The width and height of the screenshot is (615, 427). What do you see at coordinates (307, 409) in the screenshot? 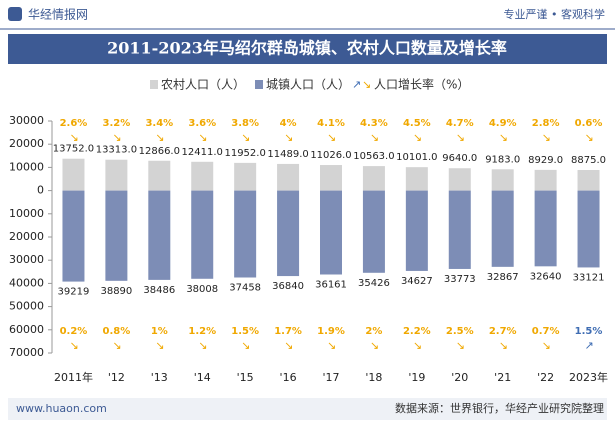
I see `footer-bar` at bounding box center [307, 409].